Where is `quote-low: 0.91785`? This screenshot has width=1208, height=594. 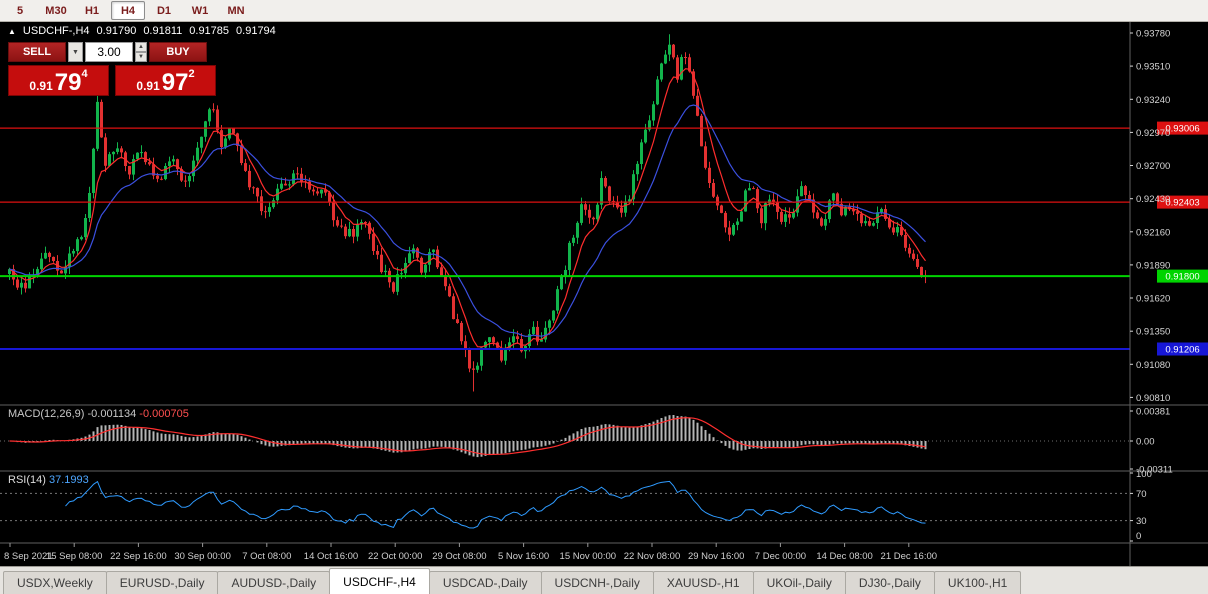
quote-low: 0.91785 is located at coordinates (209, 31).